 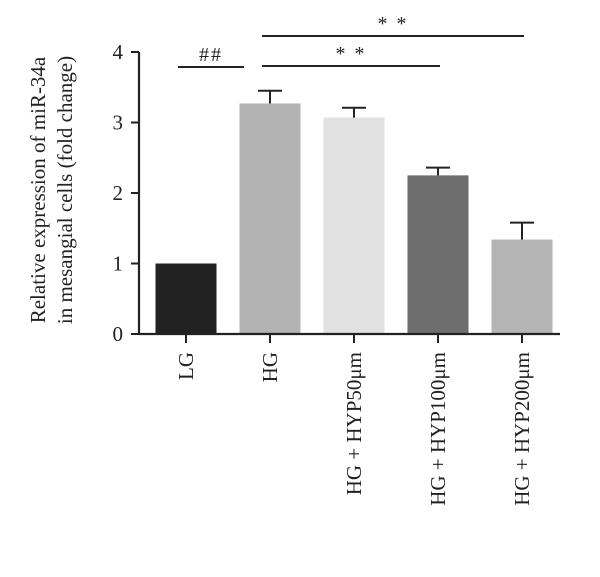 I want to click on y-tick-label: 1, so click(x=118, y=264).